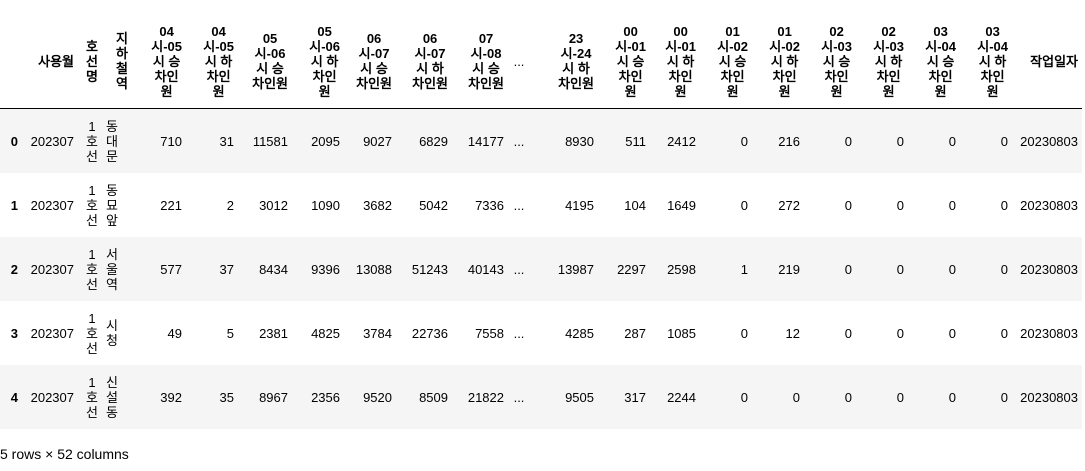  What do you see at coordinates (635, 205) in the screenshot?
I see `cell-value: 104` at bounding box center [635, 205].